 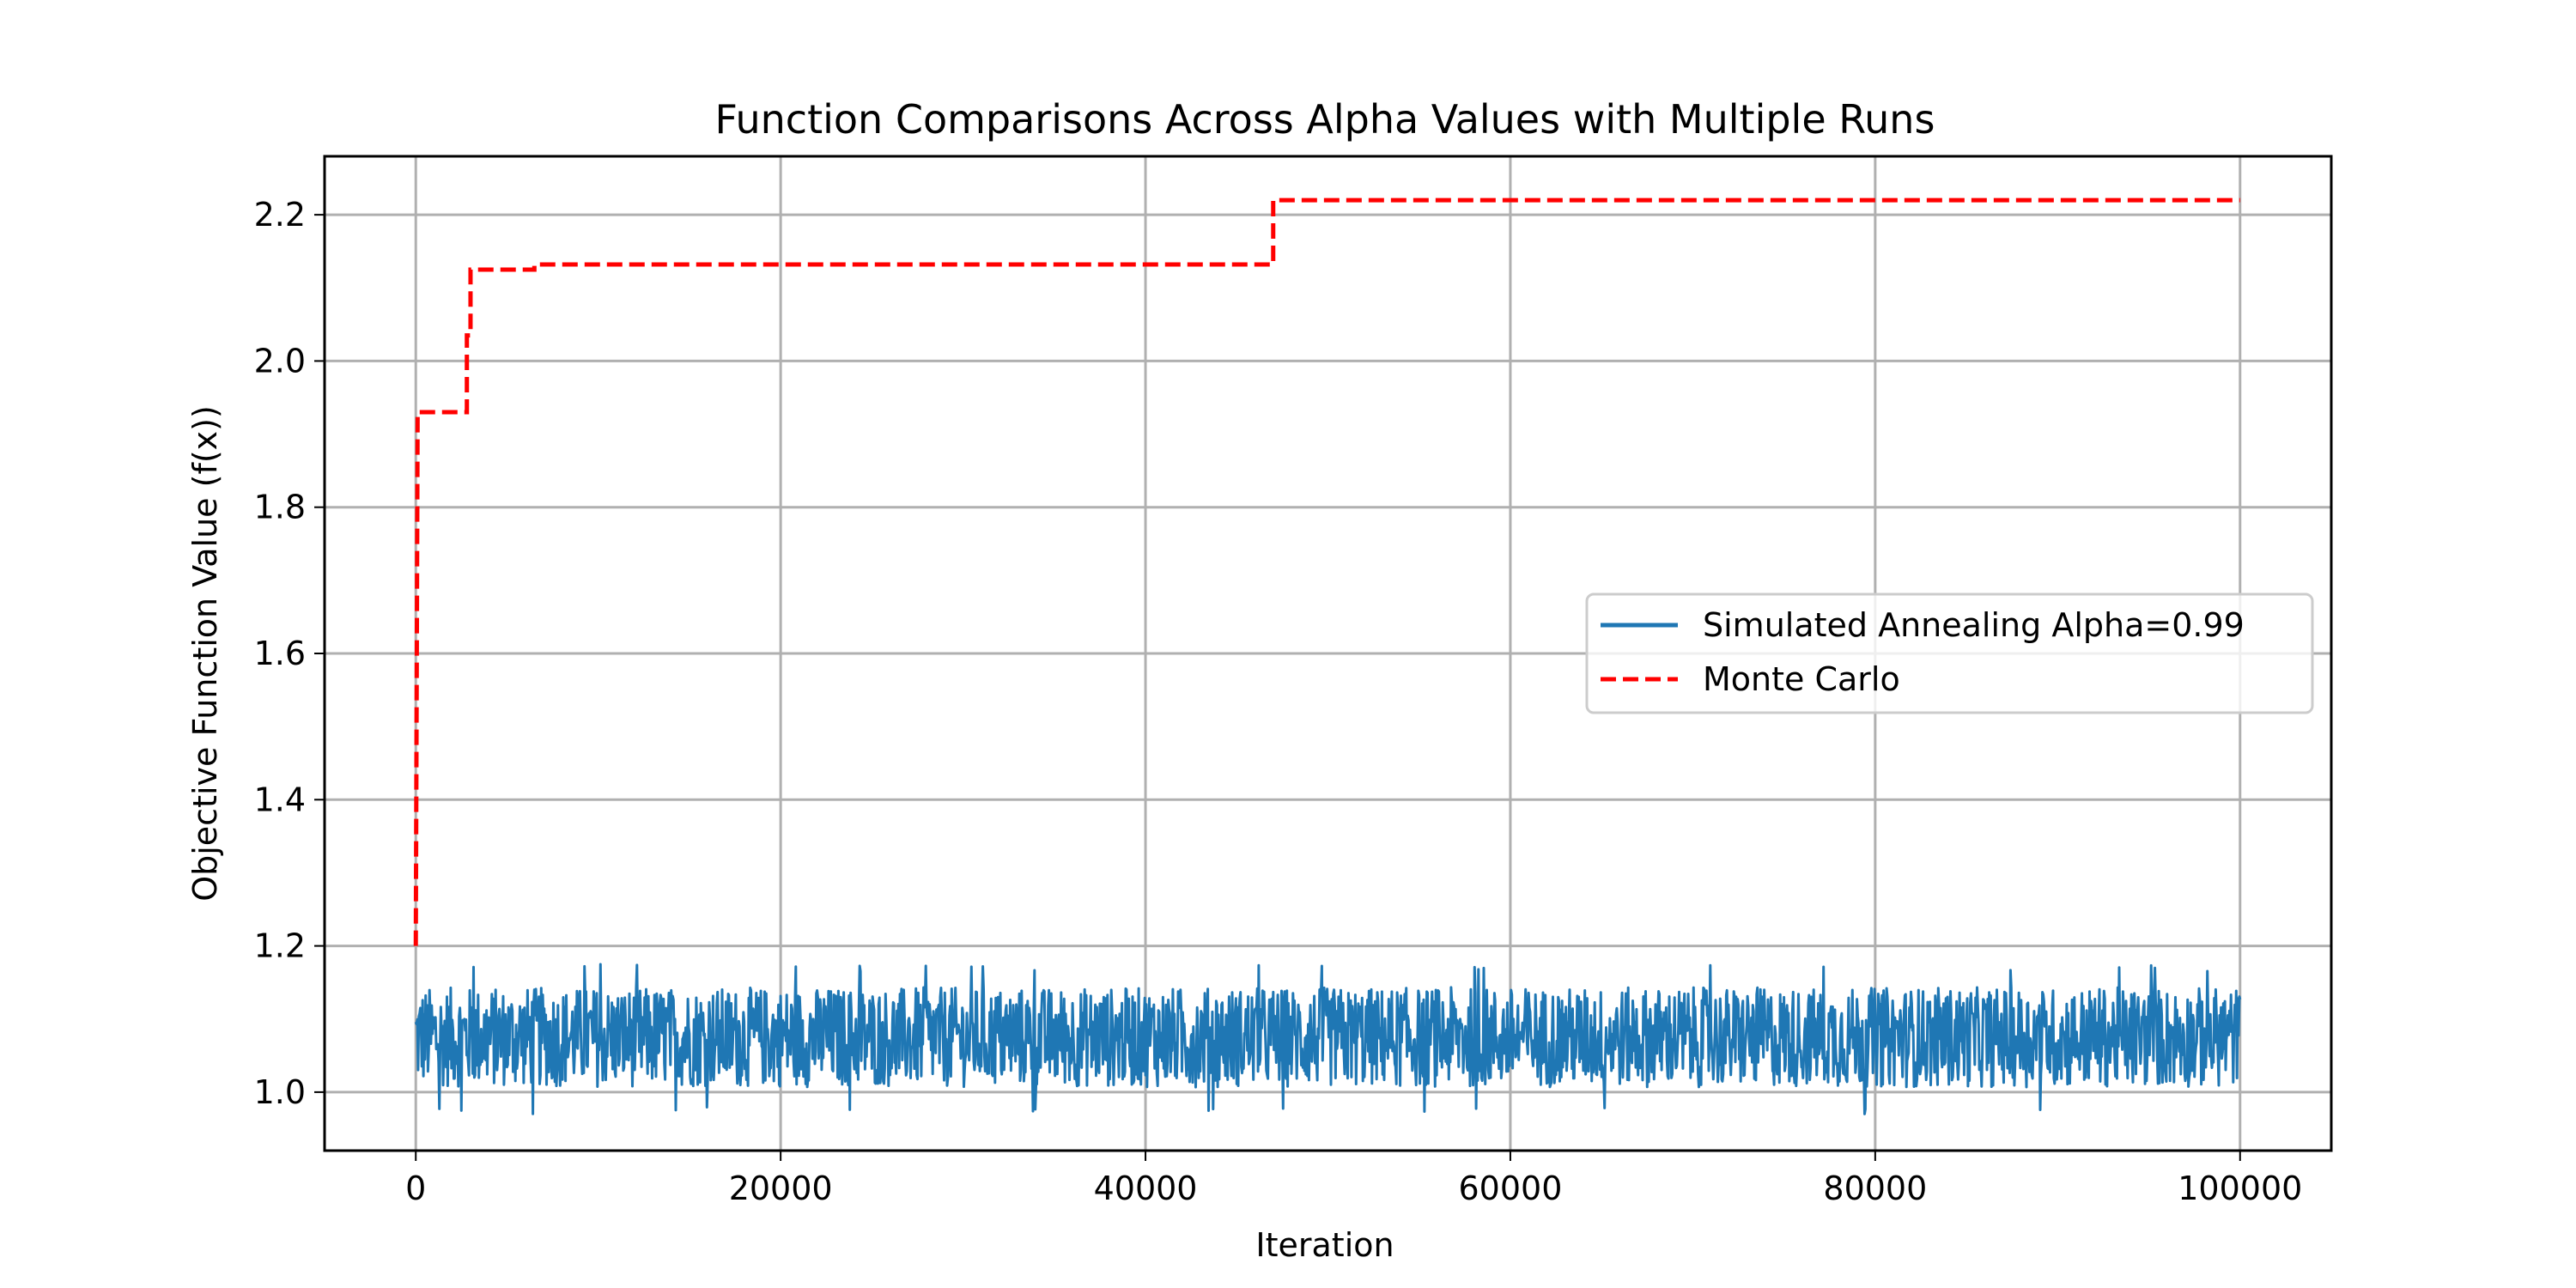 What do you see at coordinates (1511, 1188) in the screenshot?
I see `x-tick-label: 60000` at bounding box center [1511, 1188].